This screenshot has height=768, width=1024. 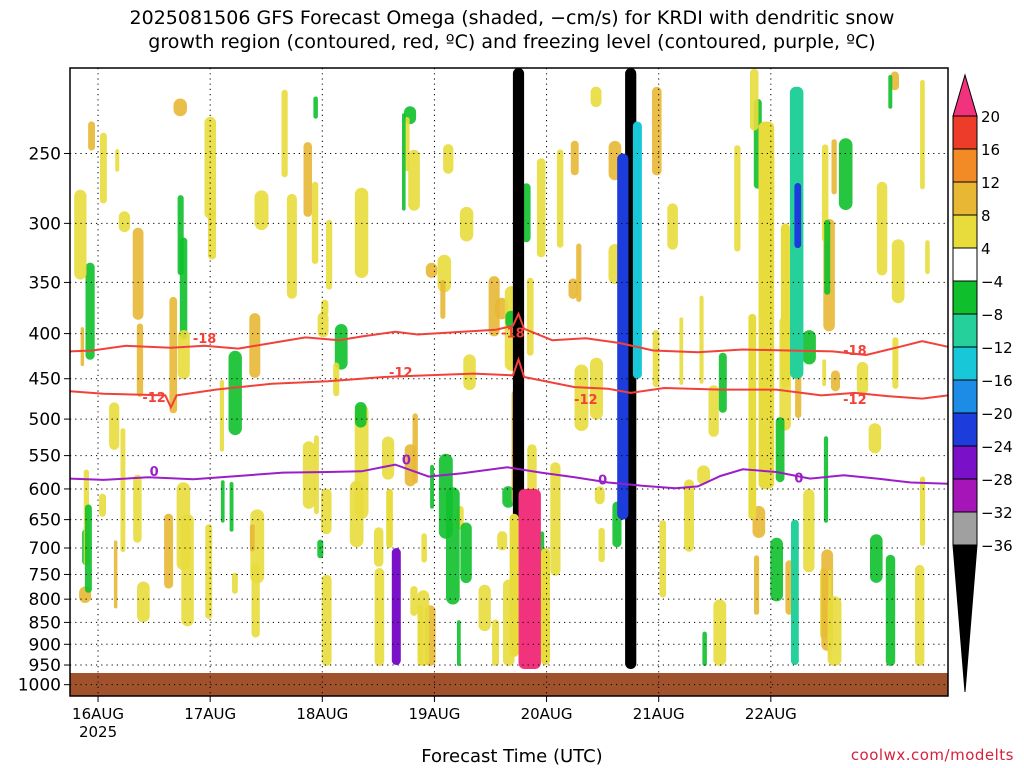 What do you see at coordinates (992, 315) in the screenshot?
I see `colorbar-label: −8` at bounding box center [992, 315].